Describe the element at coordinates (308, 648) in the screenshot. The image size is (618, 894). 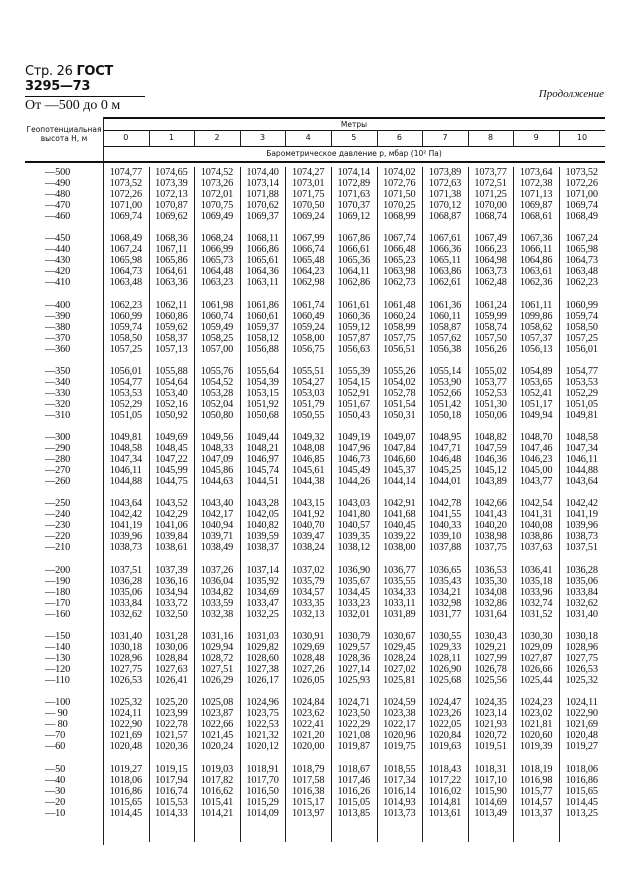
I see `pressure-value: 1029,69` at that location.